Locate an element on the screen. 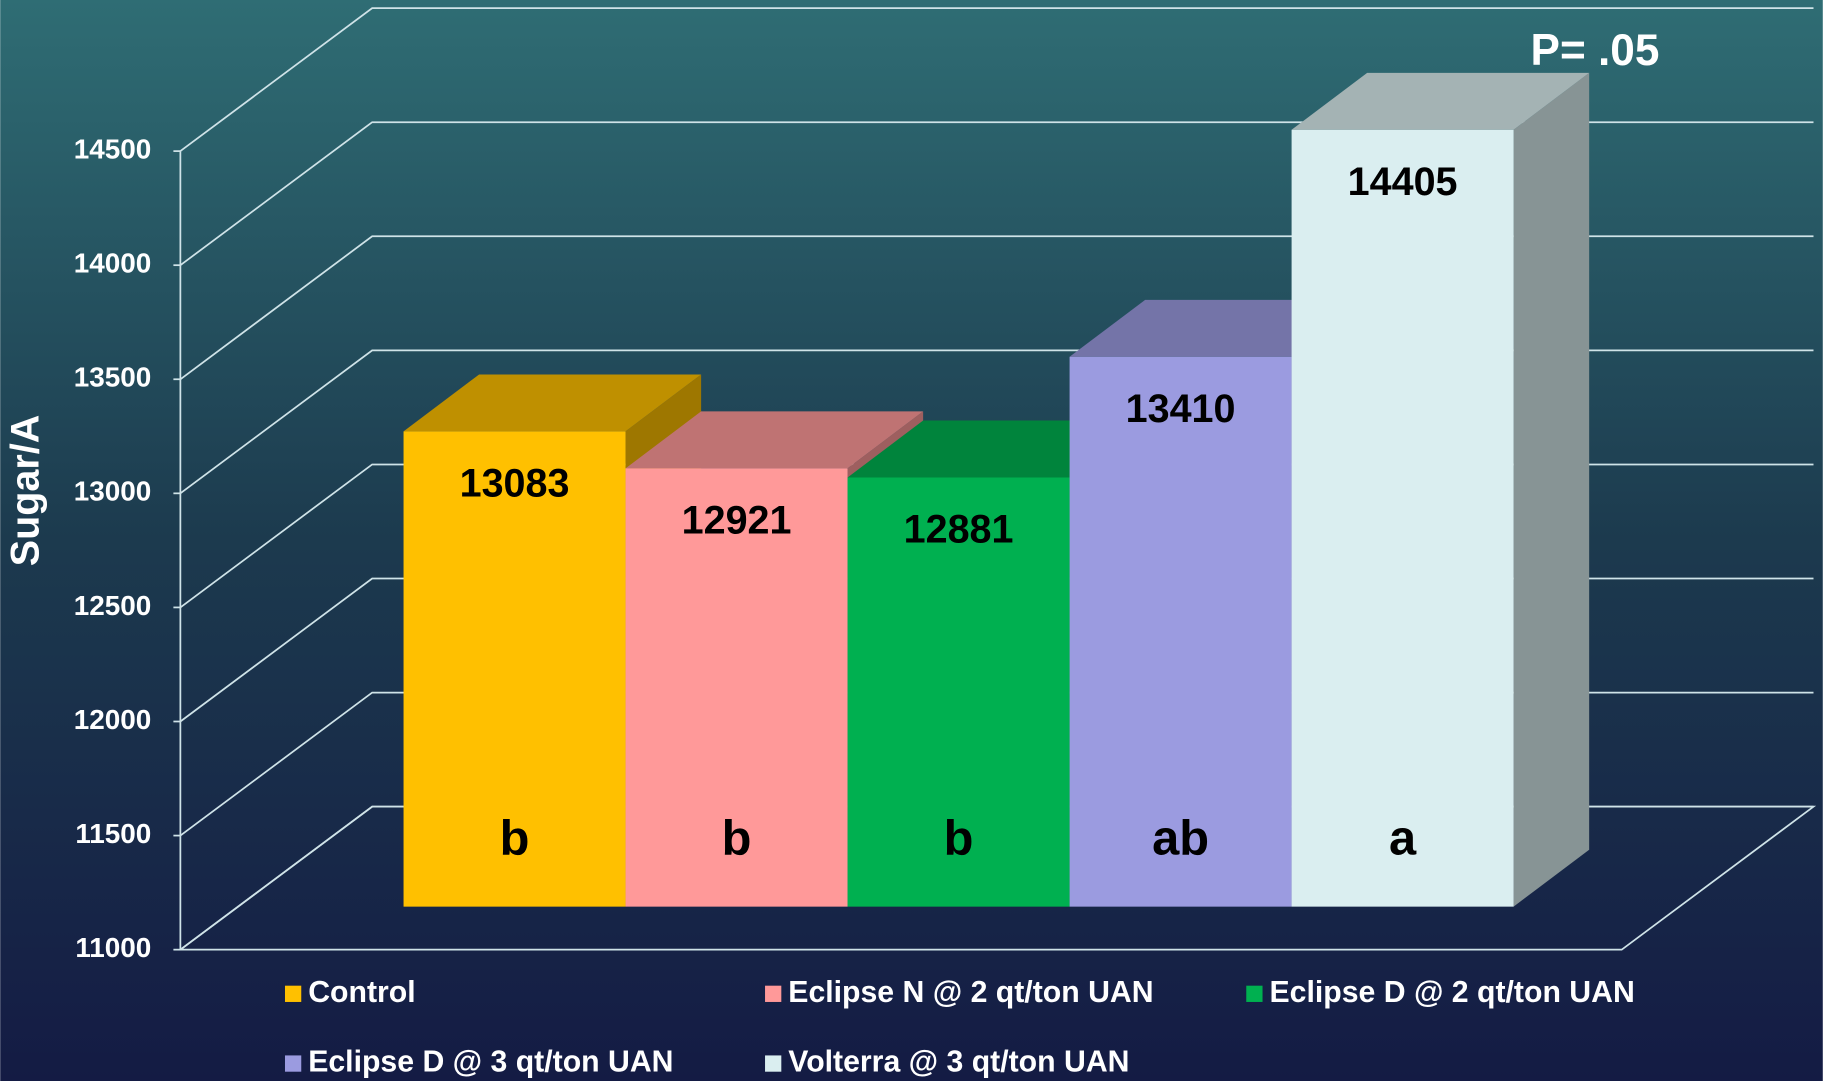 This screenshot has height=1081, width=1823. grid-line is located at coordinates (996, 79).